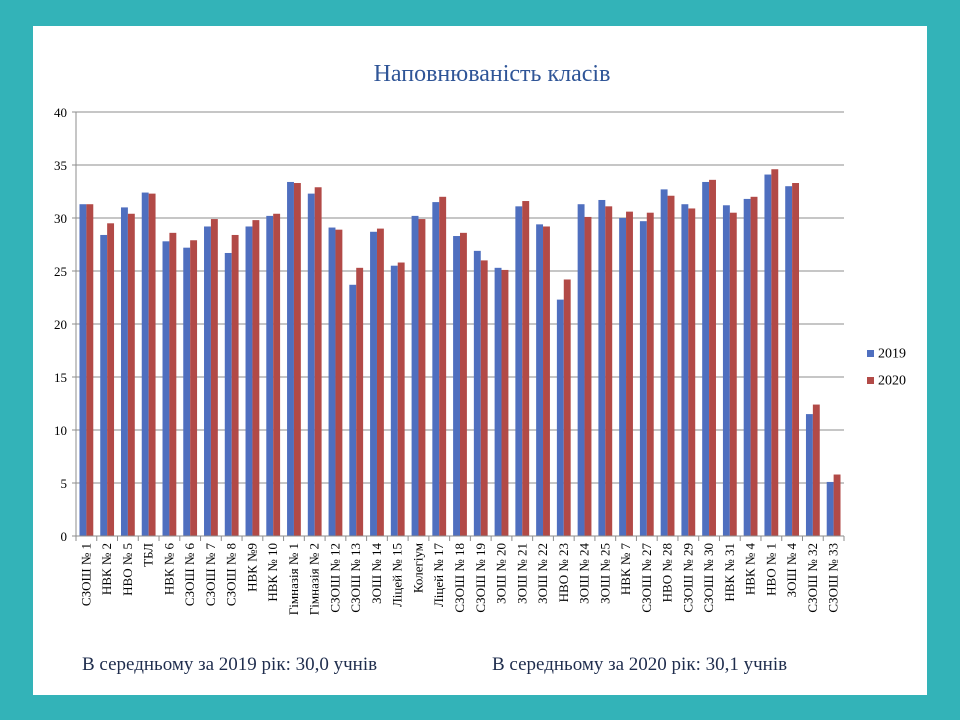 This screenshot has width=960, height=720. What do you see at coordinates (870, 380) in the screenshot?
I see `legend-swatch-2020` at bounding box center [870, 380].